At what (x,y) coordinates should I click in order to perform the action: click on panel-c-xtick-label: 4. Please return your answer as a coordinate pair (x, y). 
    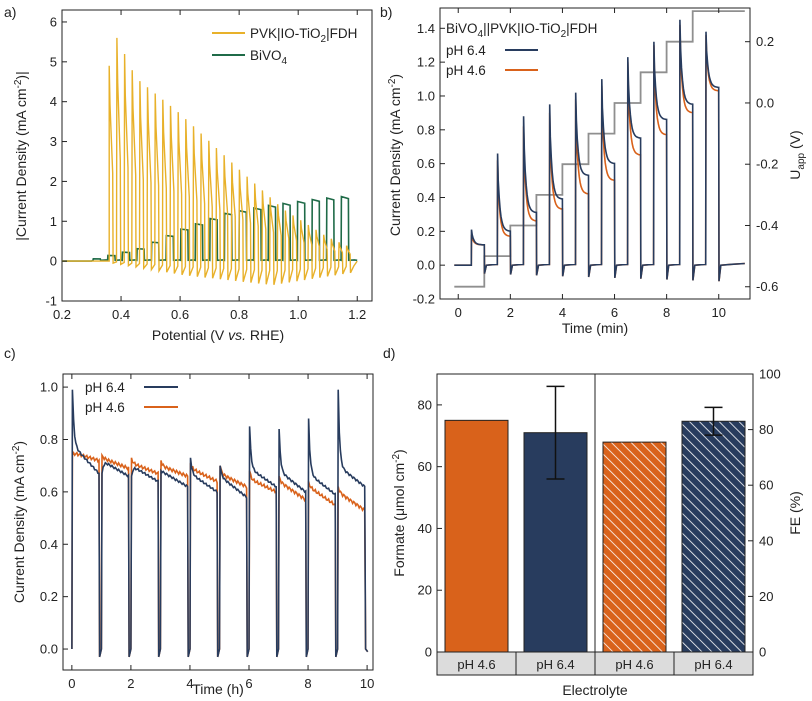
    Looking at the image, I should click on (189, 683).